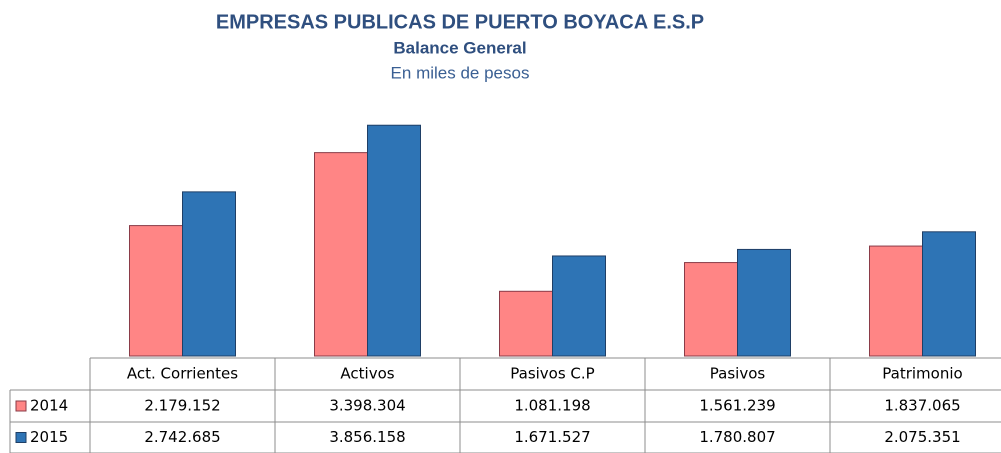  I want to click on x-tick-label: Activos, so click(367, 374).